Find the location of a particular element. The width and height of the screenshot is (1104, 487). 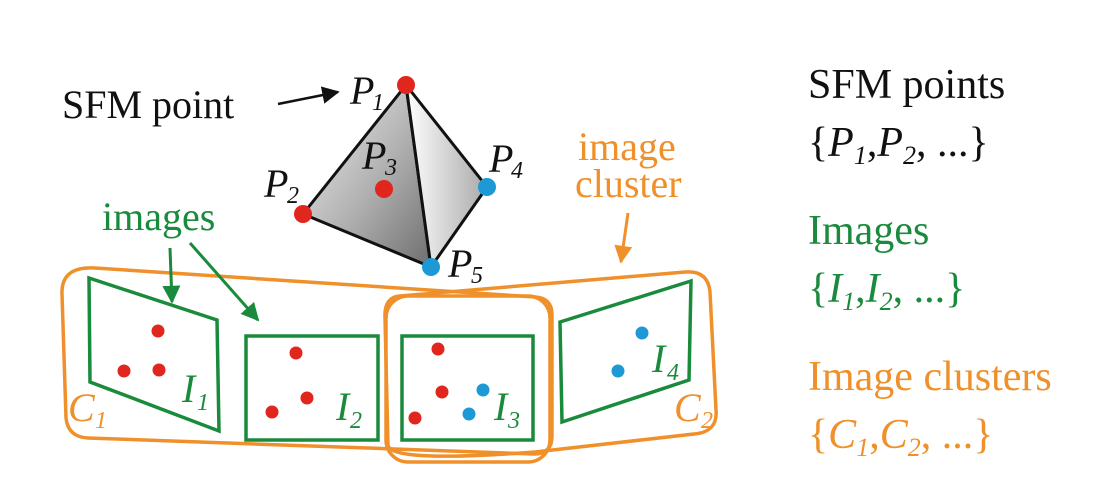

pyramid is located at coordinates (395, 176).